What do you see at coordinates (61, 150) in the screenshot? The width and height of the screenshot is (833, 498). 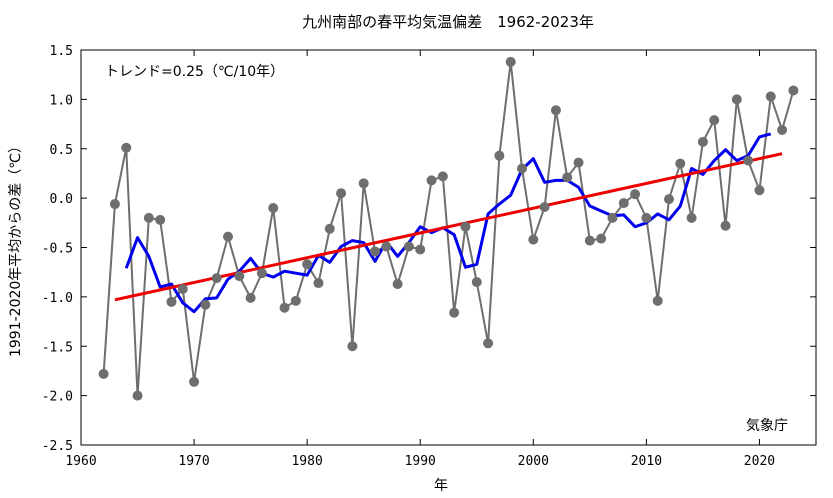 I see `y-tick-label: 0.5` at bounding box center [61, 150].